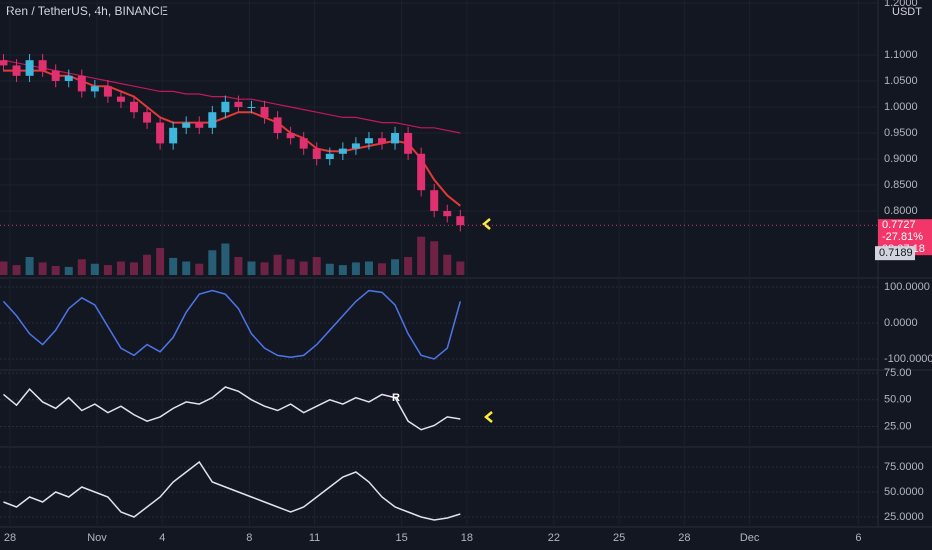  Describe the element at coordinates (162, 538) in the screenshot. I see `x-tick-label: 4` at that location.